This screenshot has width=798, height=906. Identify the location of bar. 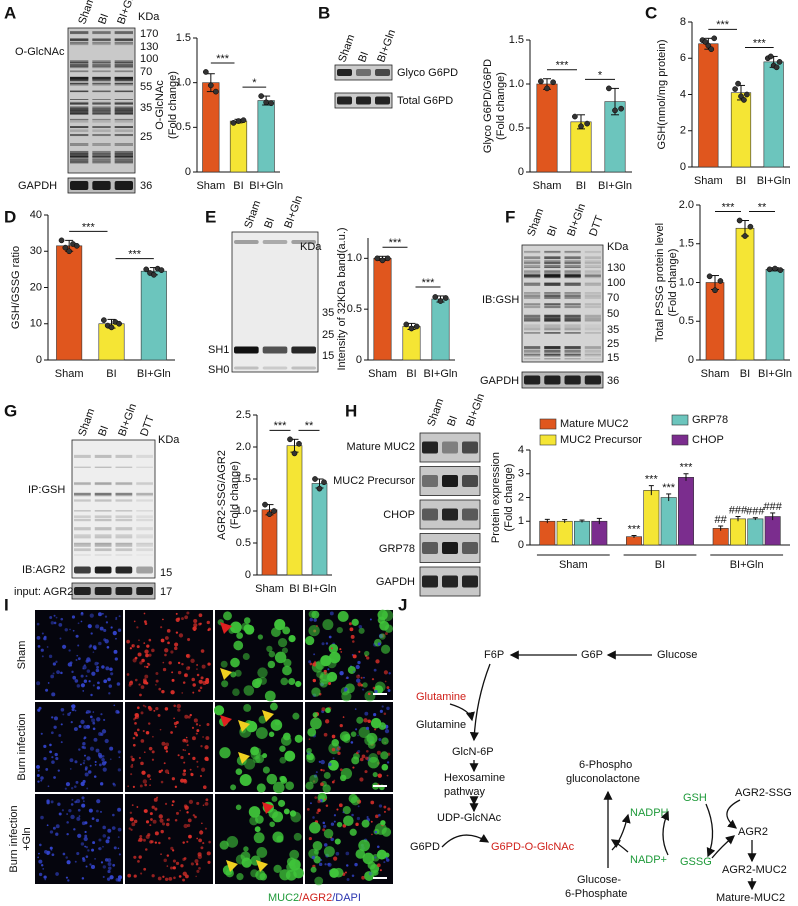
(772, 531).